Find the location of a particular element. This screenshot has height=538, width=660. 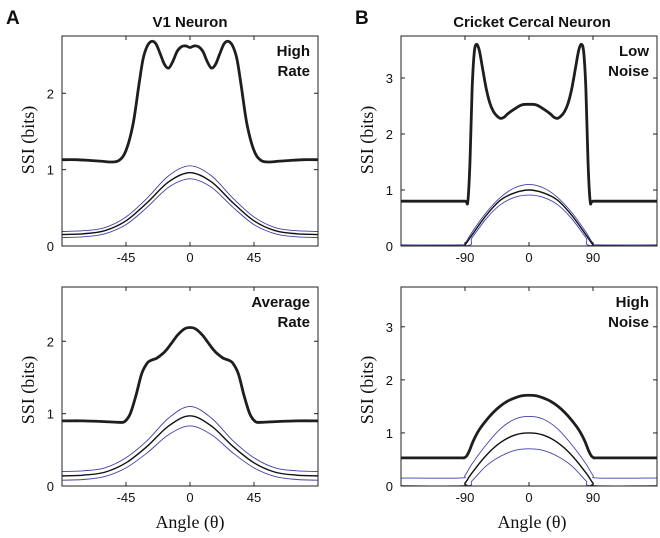

ylabel-bottom-right: SSI (bits) is located at coordinates (367, 390).